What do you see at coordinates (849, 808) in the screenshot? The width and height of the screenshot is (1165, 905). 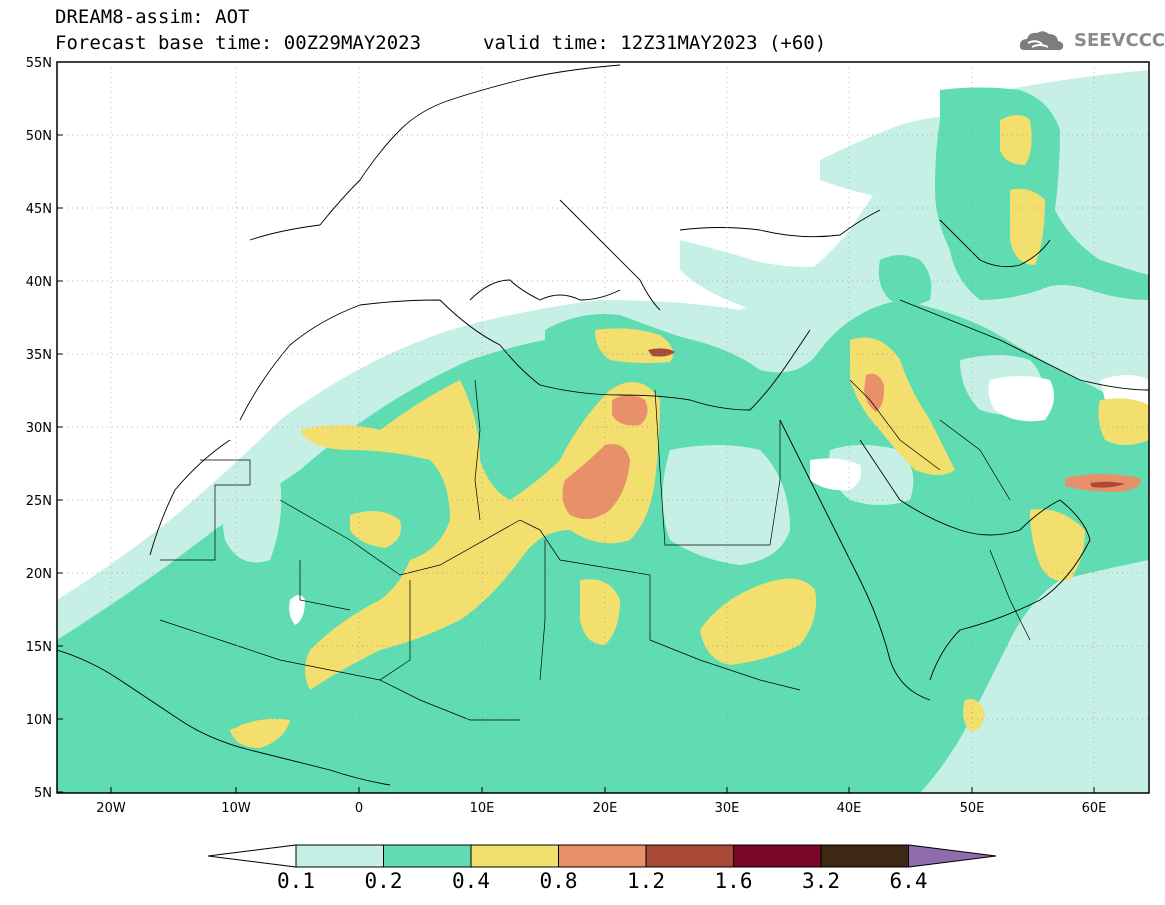 I see `lon-label: 40E` at bounding box center [849, 808].